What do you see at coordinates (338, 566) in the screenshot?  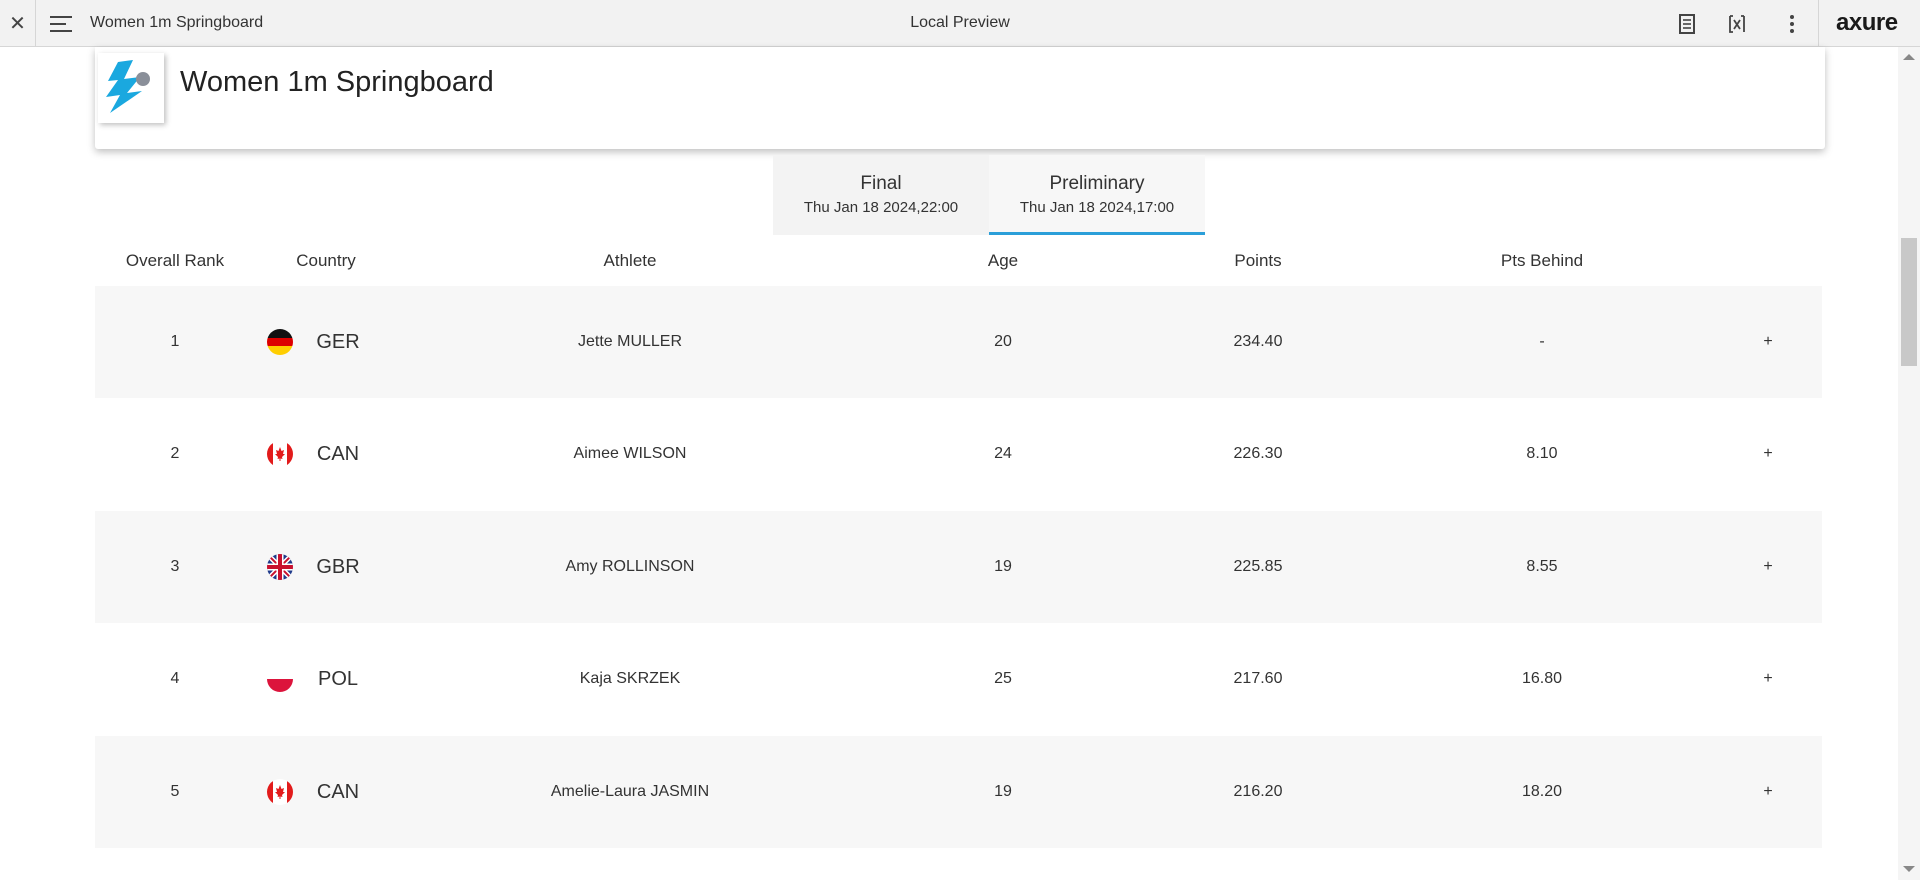 I see `country-code: GBR` at bounding box center [338, 566].